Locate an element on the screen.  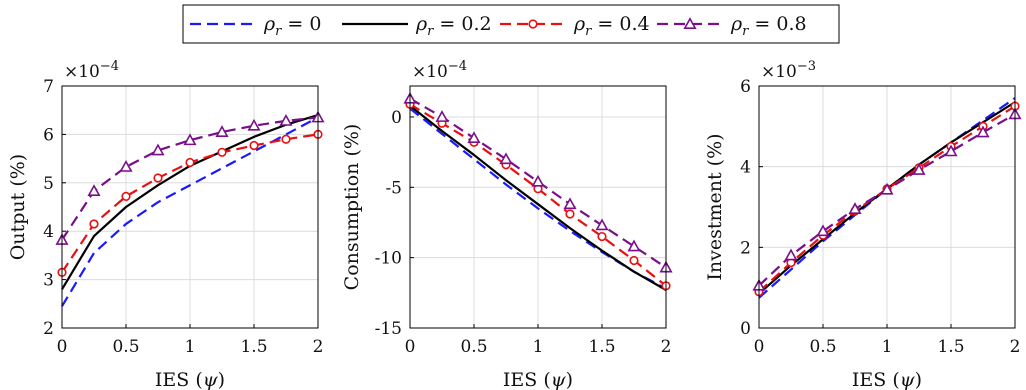
y-tick-label: -15 is located at coordinates (388, 329).